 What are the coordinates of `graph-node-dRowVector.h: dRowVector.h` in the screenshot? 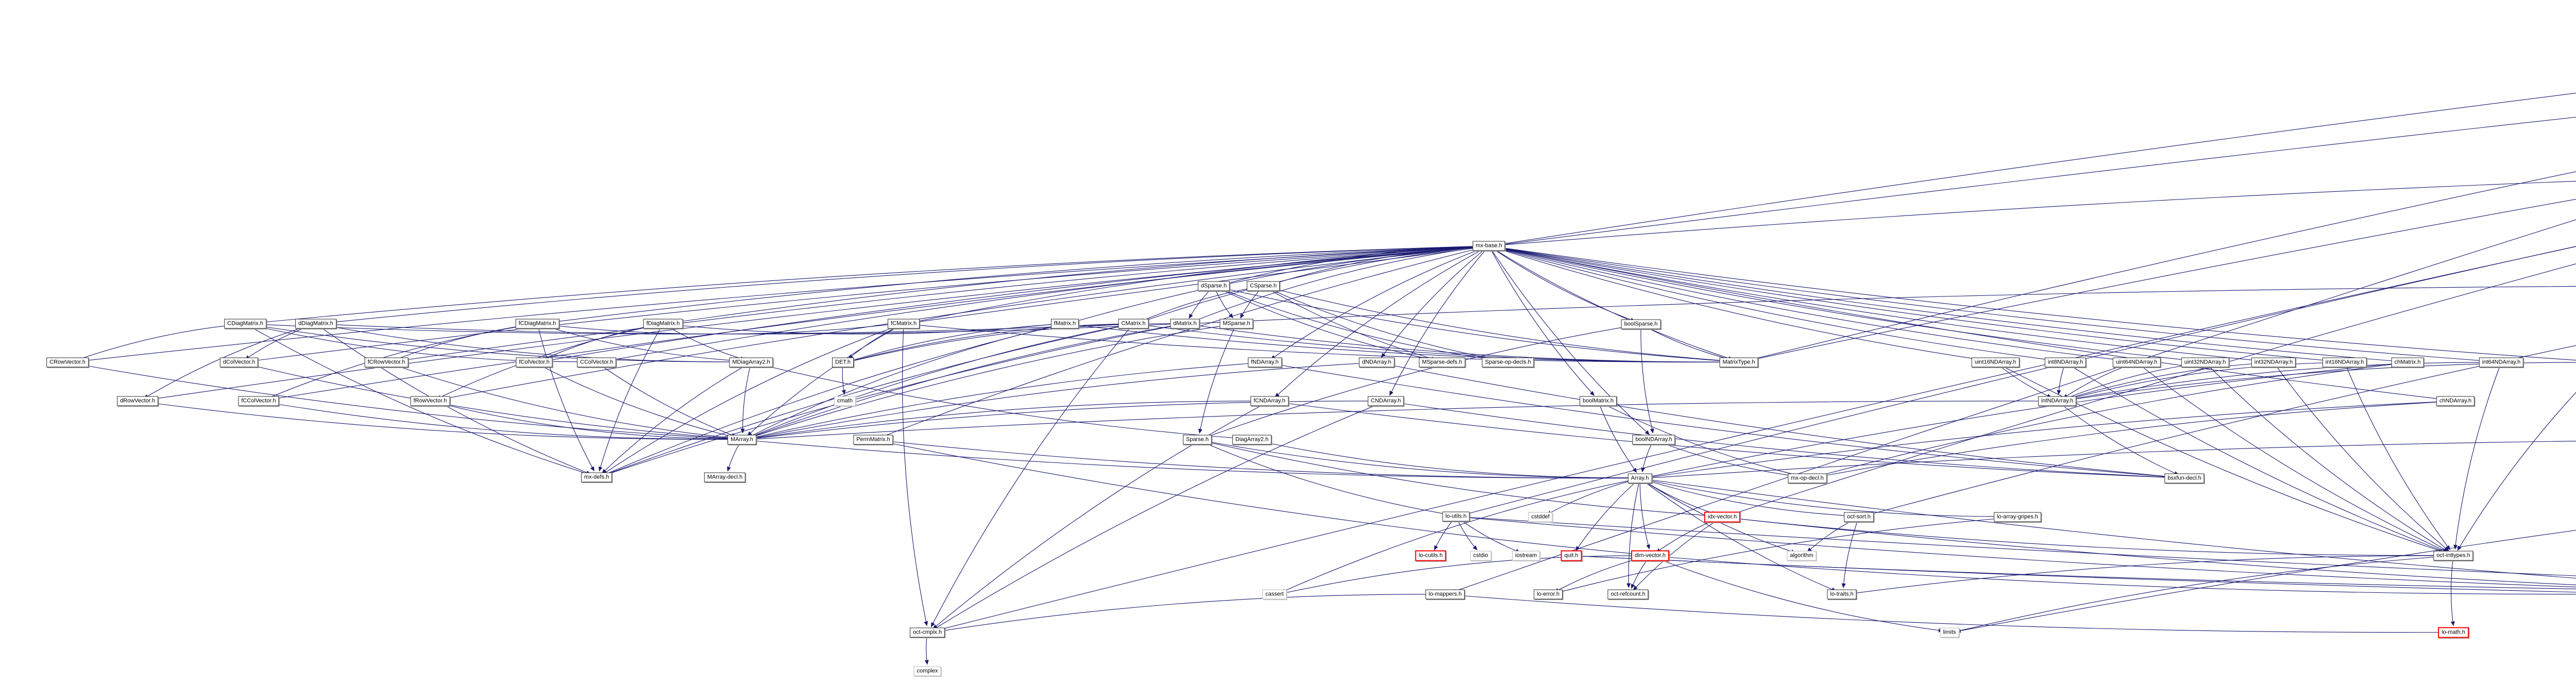 It's located at (137, 401).